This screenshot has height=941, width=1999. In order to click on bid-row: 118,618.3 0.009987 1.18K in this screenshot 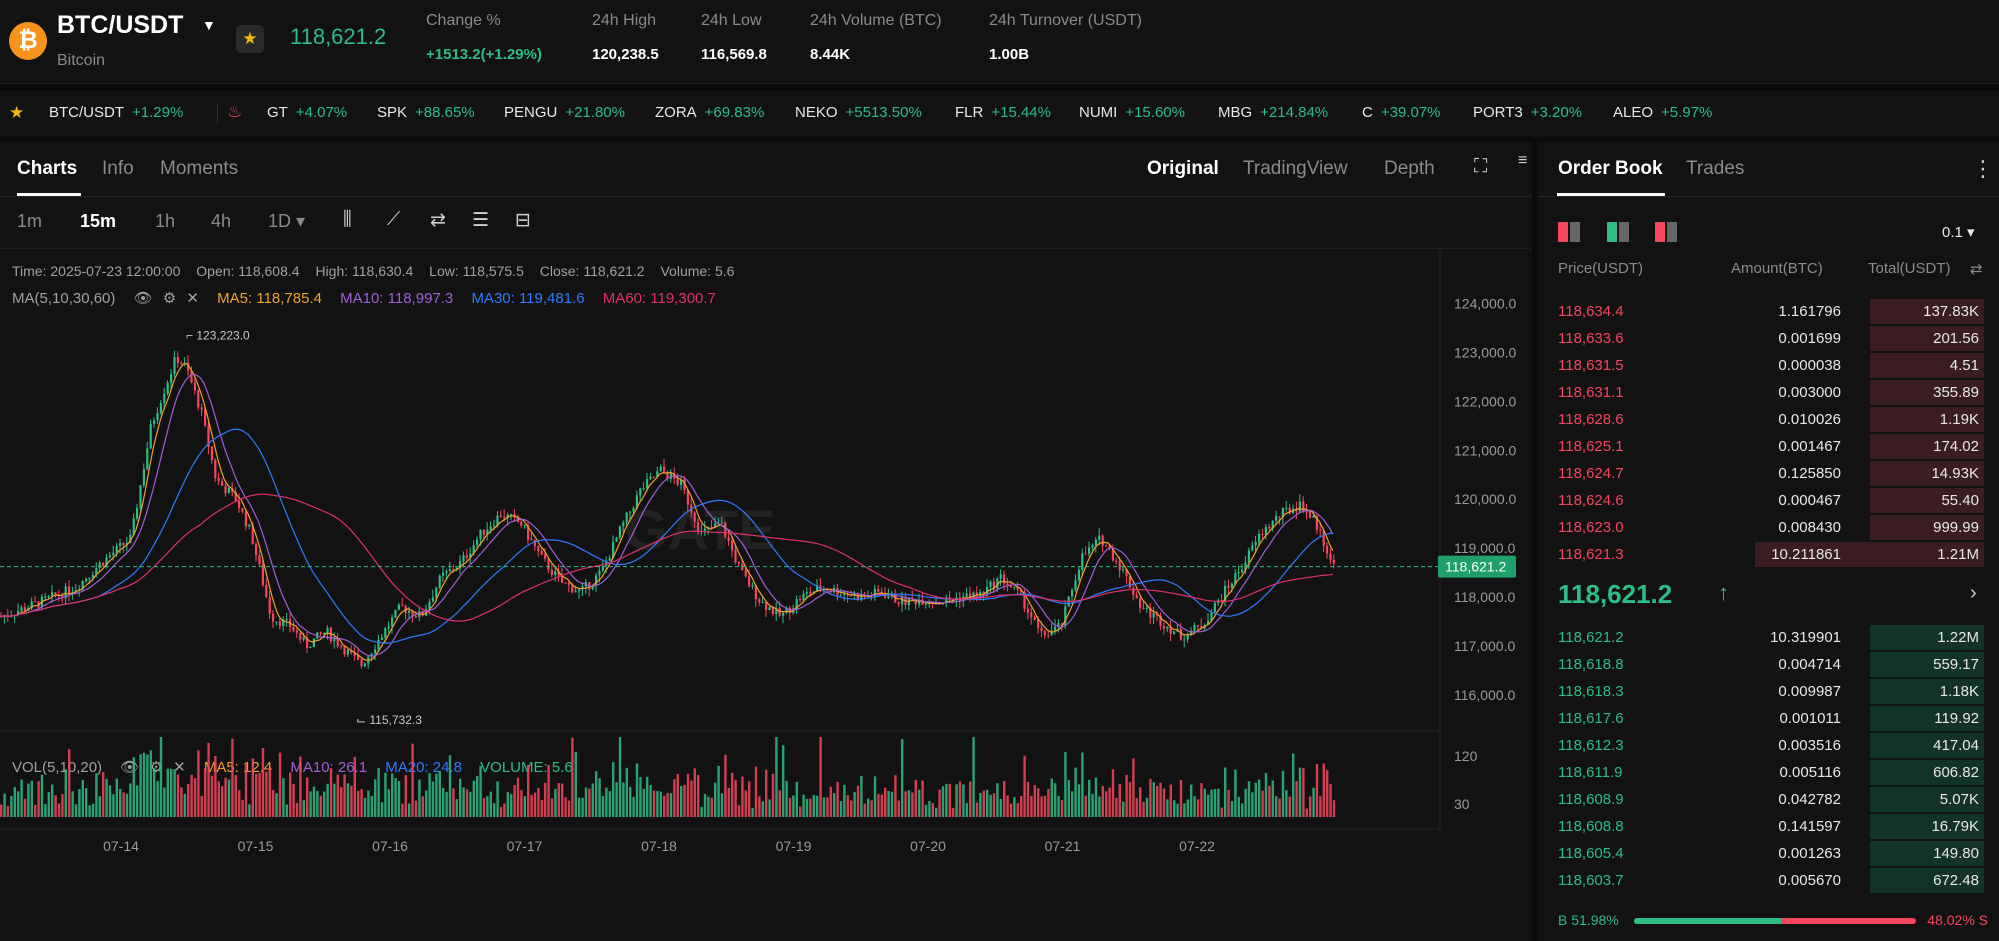, I will do `click(1768, 691)`.